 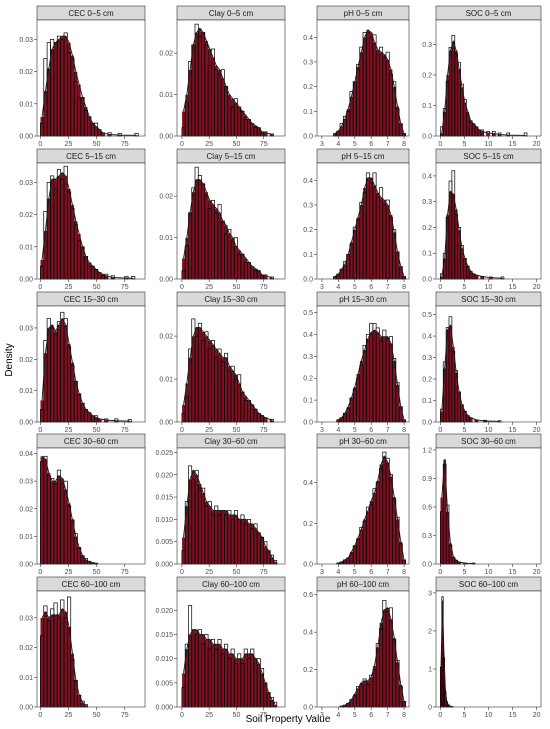 What do you see at coordinates (164, 498) in the screenshot?
I see `y-tick-label: 0.015` at bounding box center [164, 498].